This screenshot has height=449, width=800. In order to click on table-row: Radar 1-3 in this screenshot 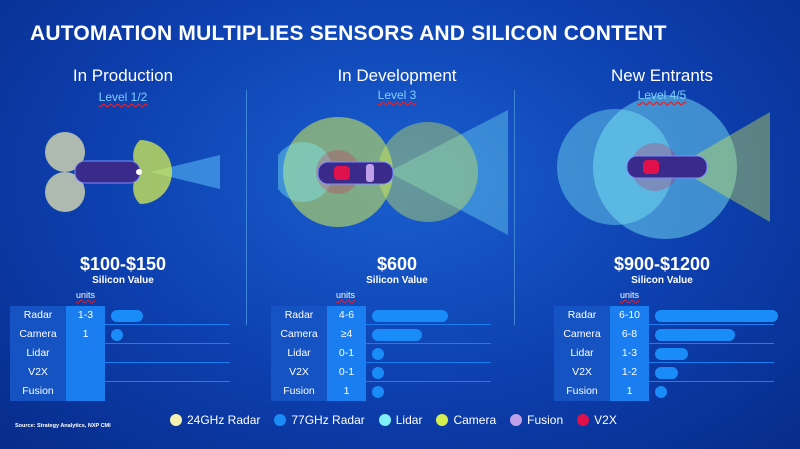, I will do `click(120, 315)`.